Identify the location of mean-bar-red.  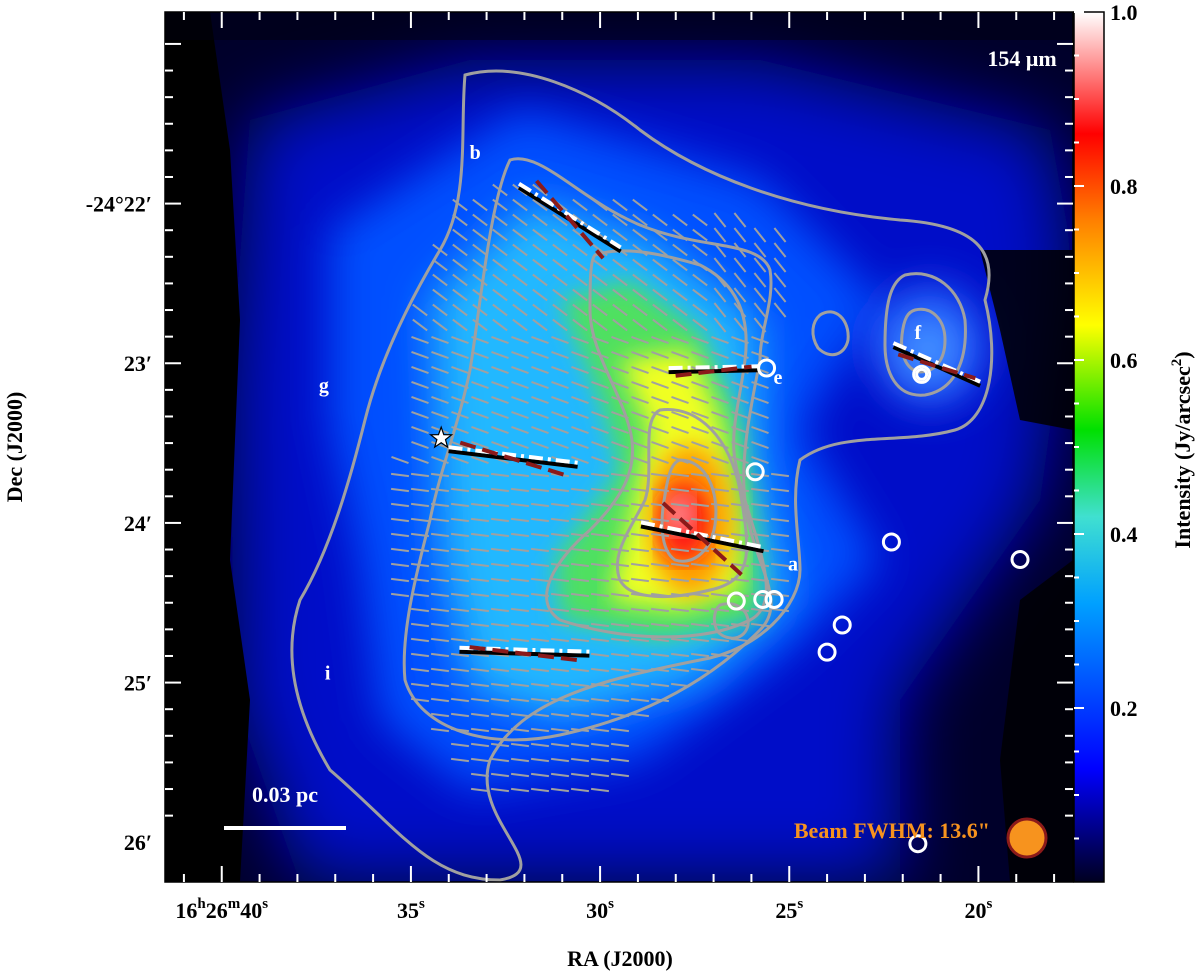
(513, 459).